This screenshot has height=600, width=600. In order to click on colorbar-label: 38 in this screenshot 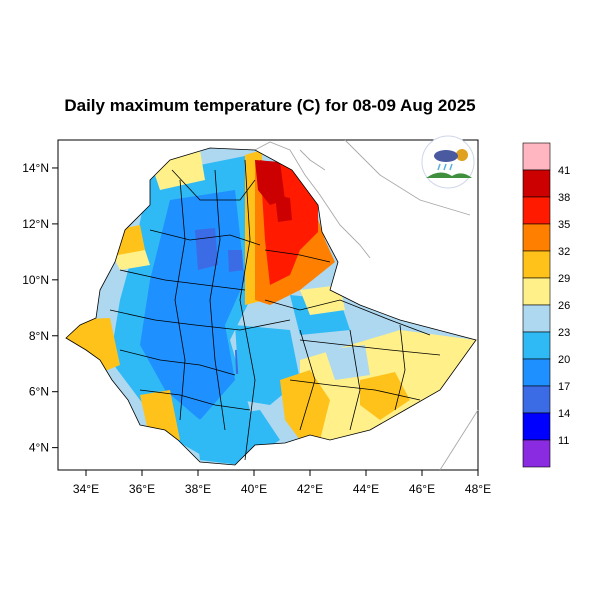, I will do `click(564, 198)`.